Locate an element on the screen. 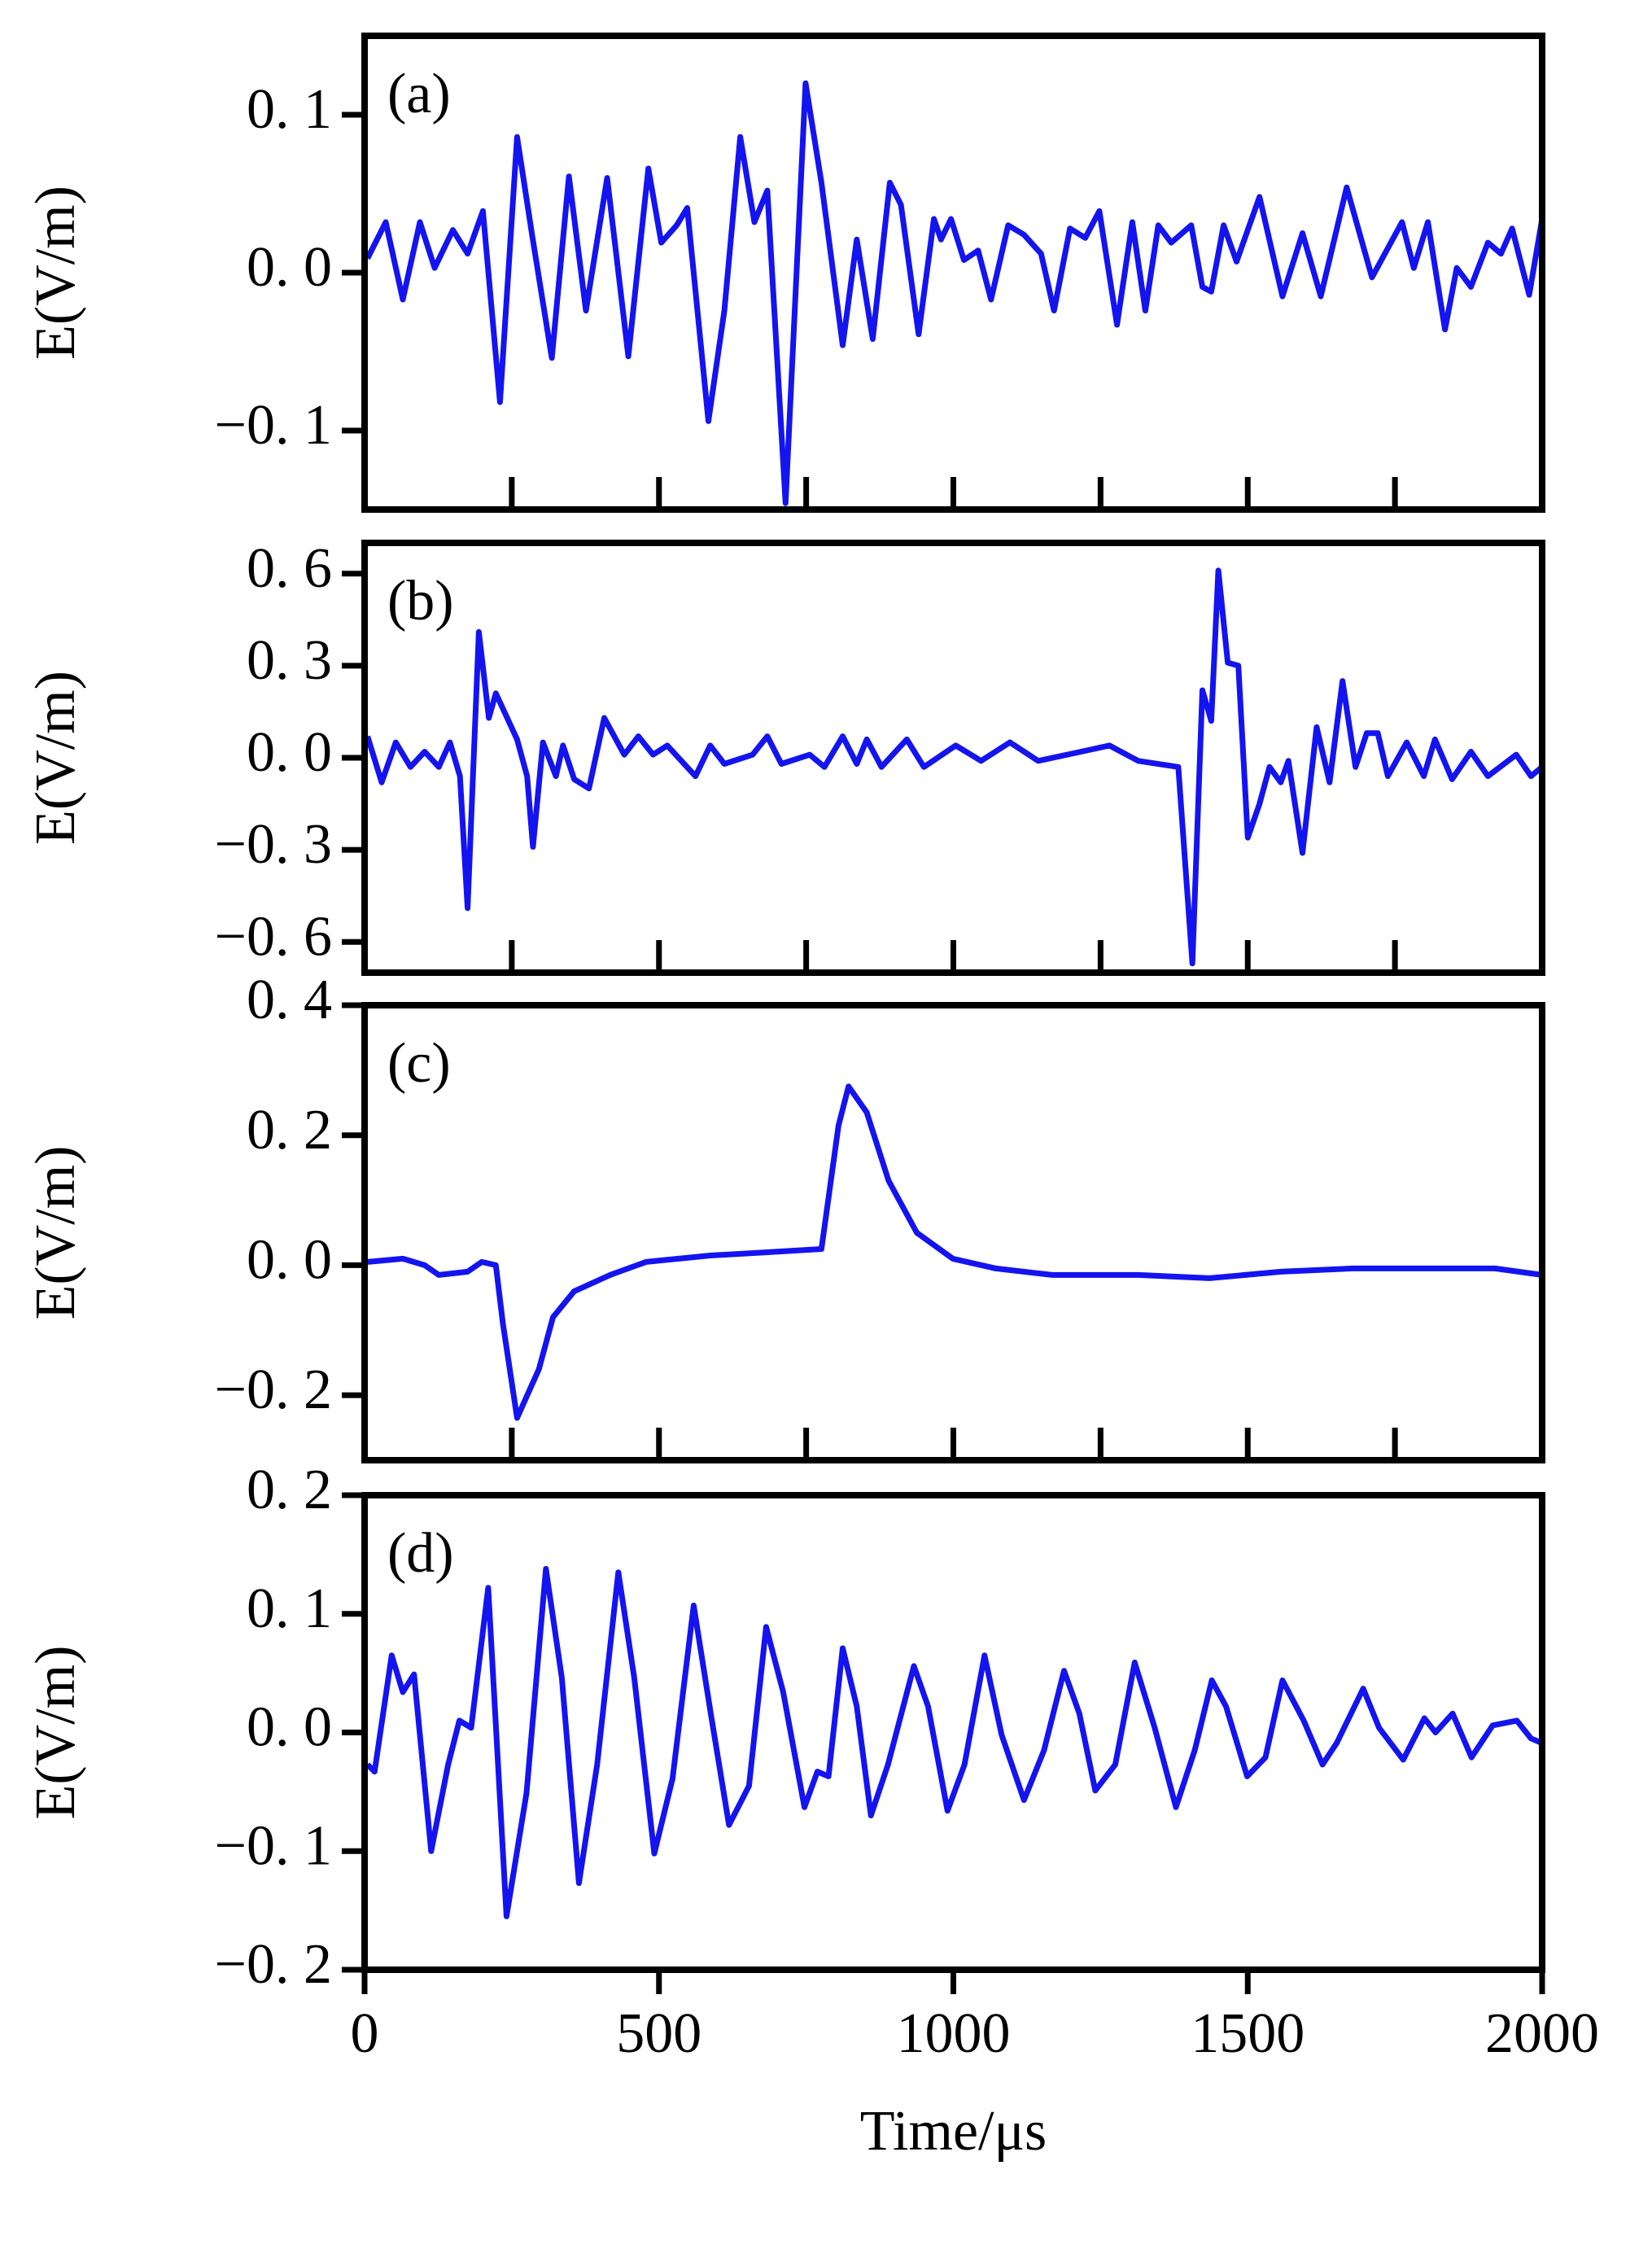  panel-label: (c) is located at coordinates (419, 1063).